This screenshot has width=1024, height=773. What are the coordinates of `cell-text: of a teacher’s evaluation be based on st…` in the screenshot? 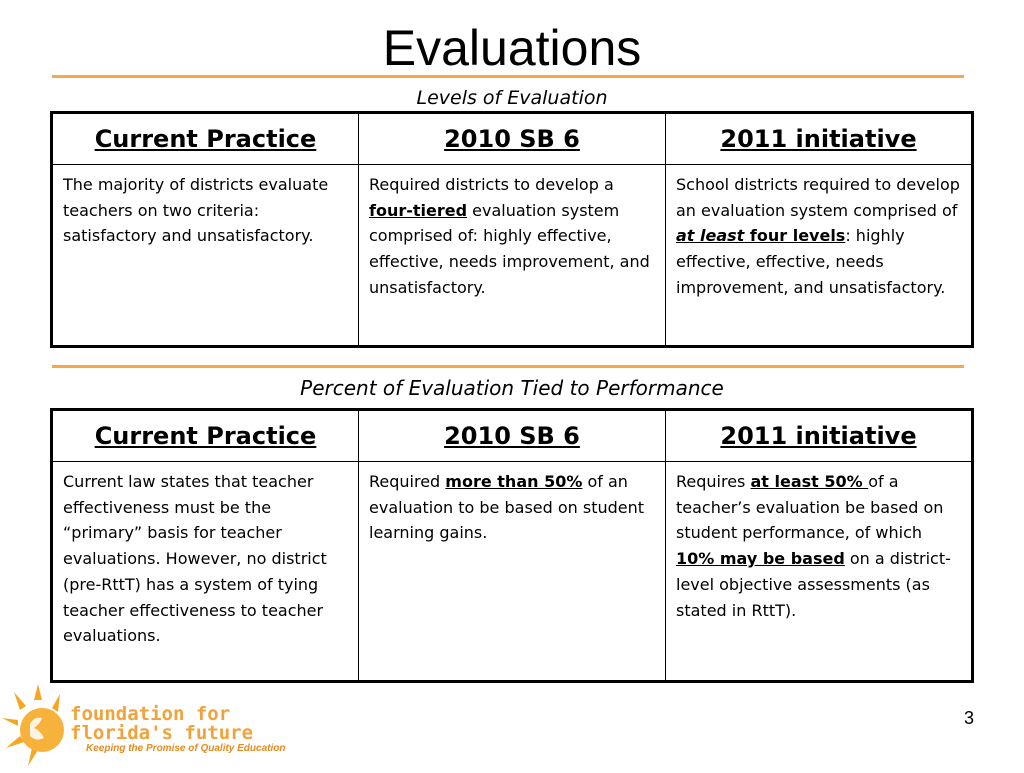 It's located at (810, 507).